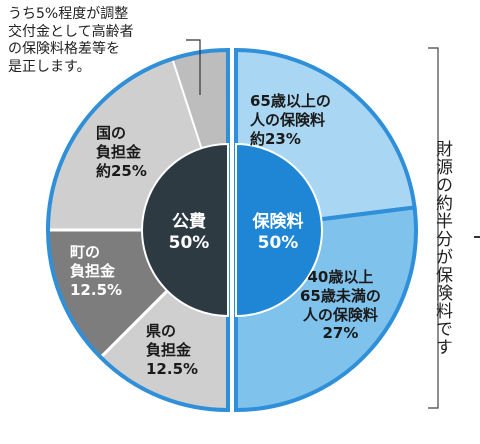 The width and height of the screenshot is (480, 444). What do you see at coordinates (161, 331) in the screenshot?
I see `slice-label-line: 県の` at bounding box center [161, 331].